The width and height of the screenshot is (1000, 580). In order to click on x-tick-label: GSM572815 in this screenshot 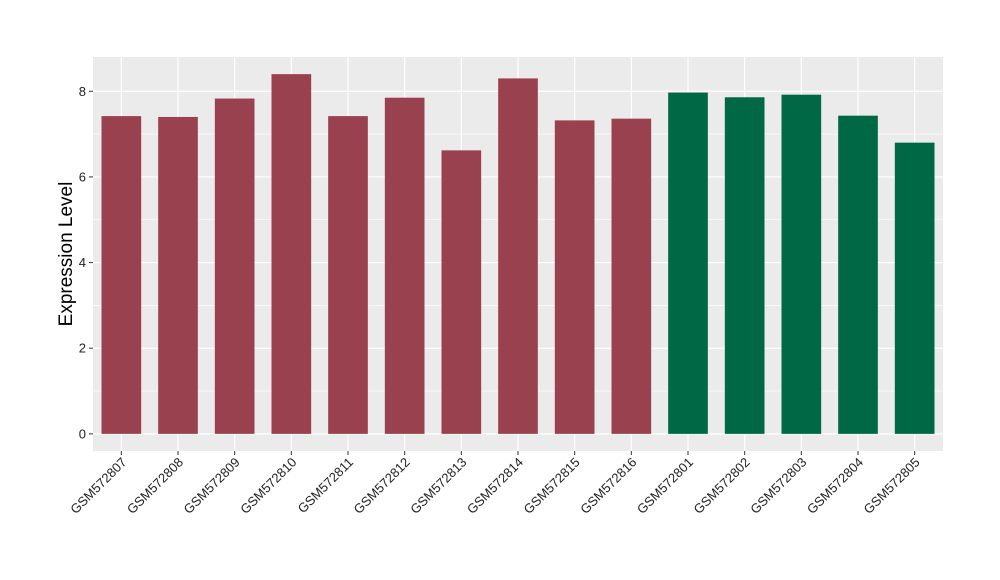, I will do `click(552, 486)`.